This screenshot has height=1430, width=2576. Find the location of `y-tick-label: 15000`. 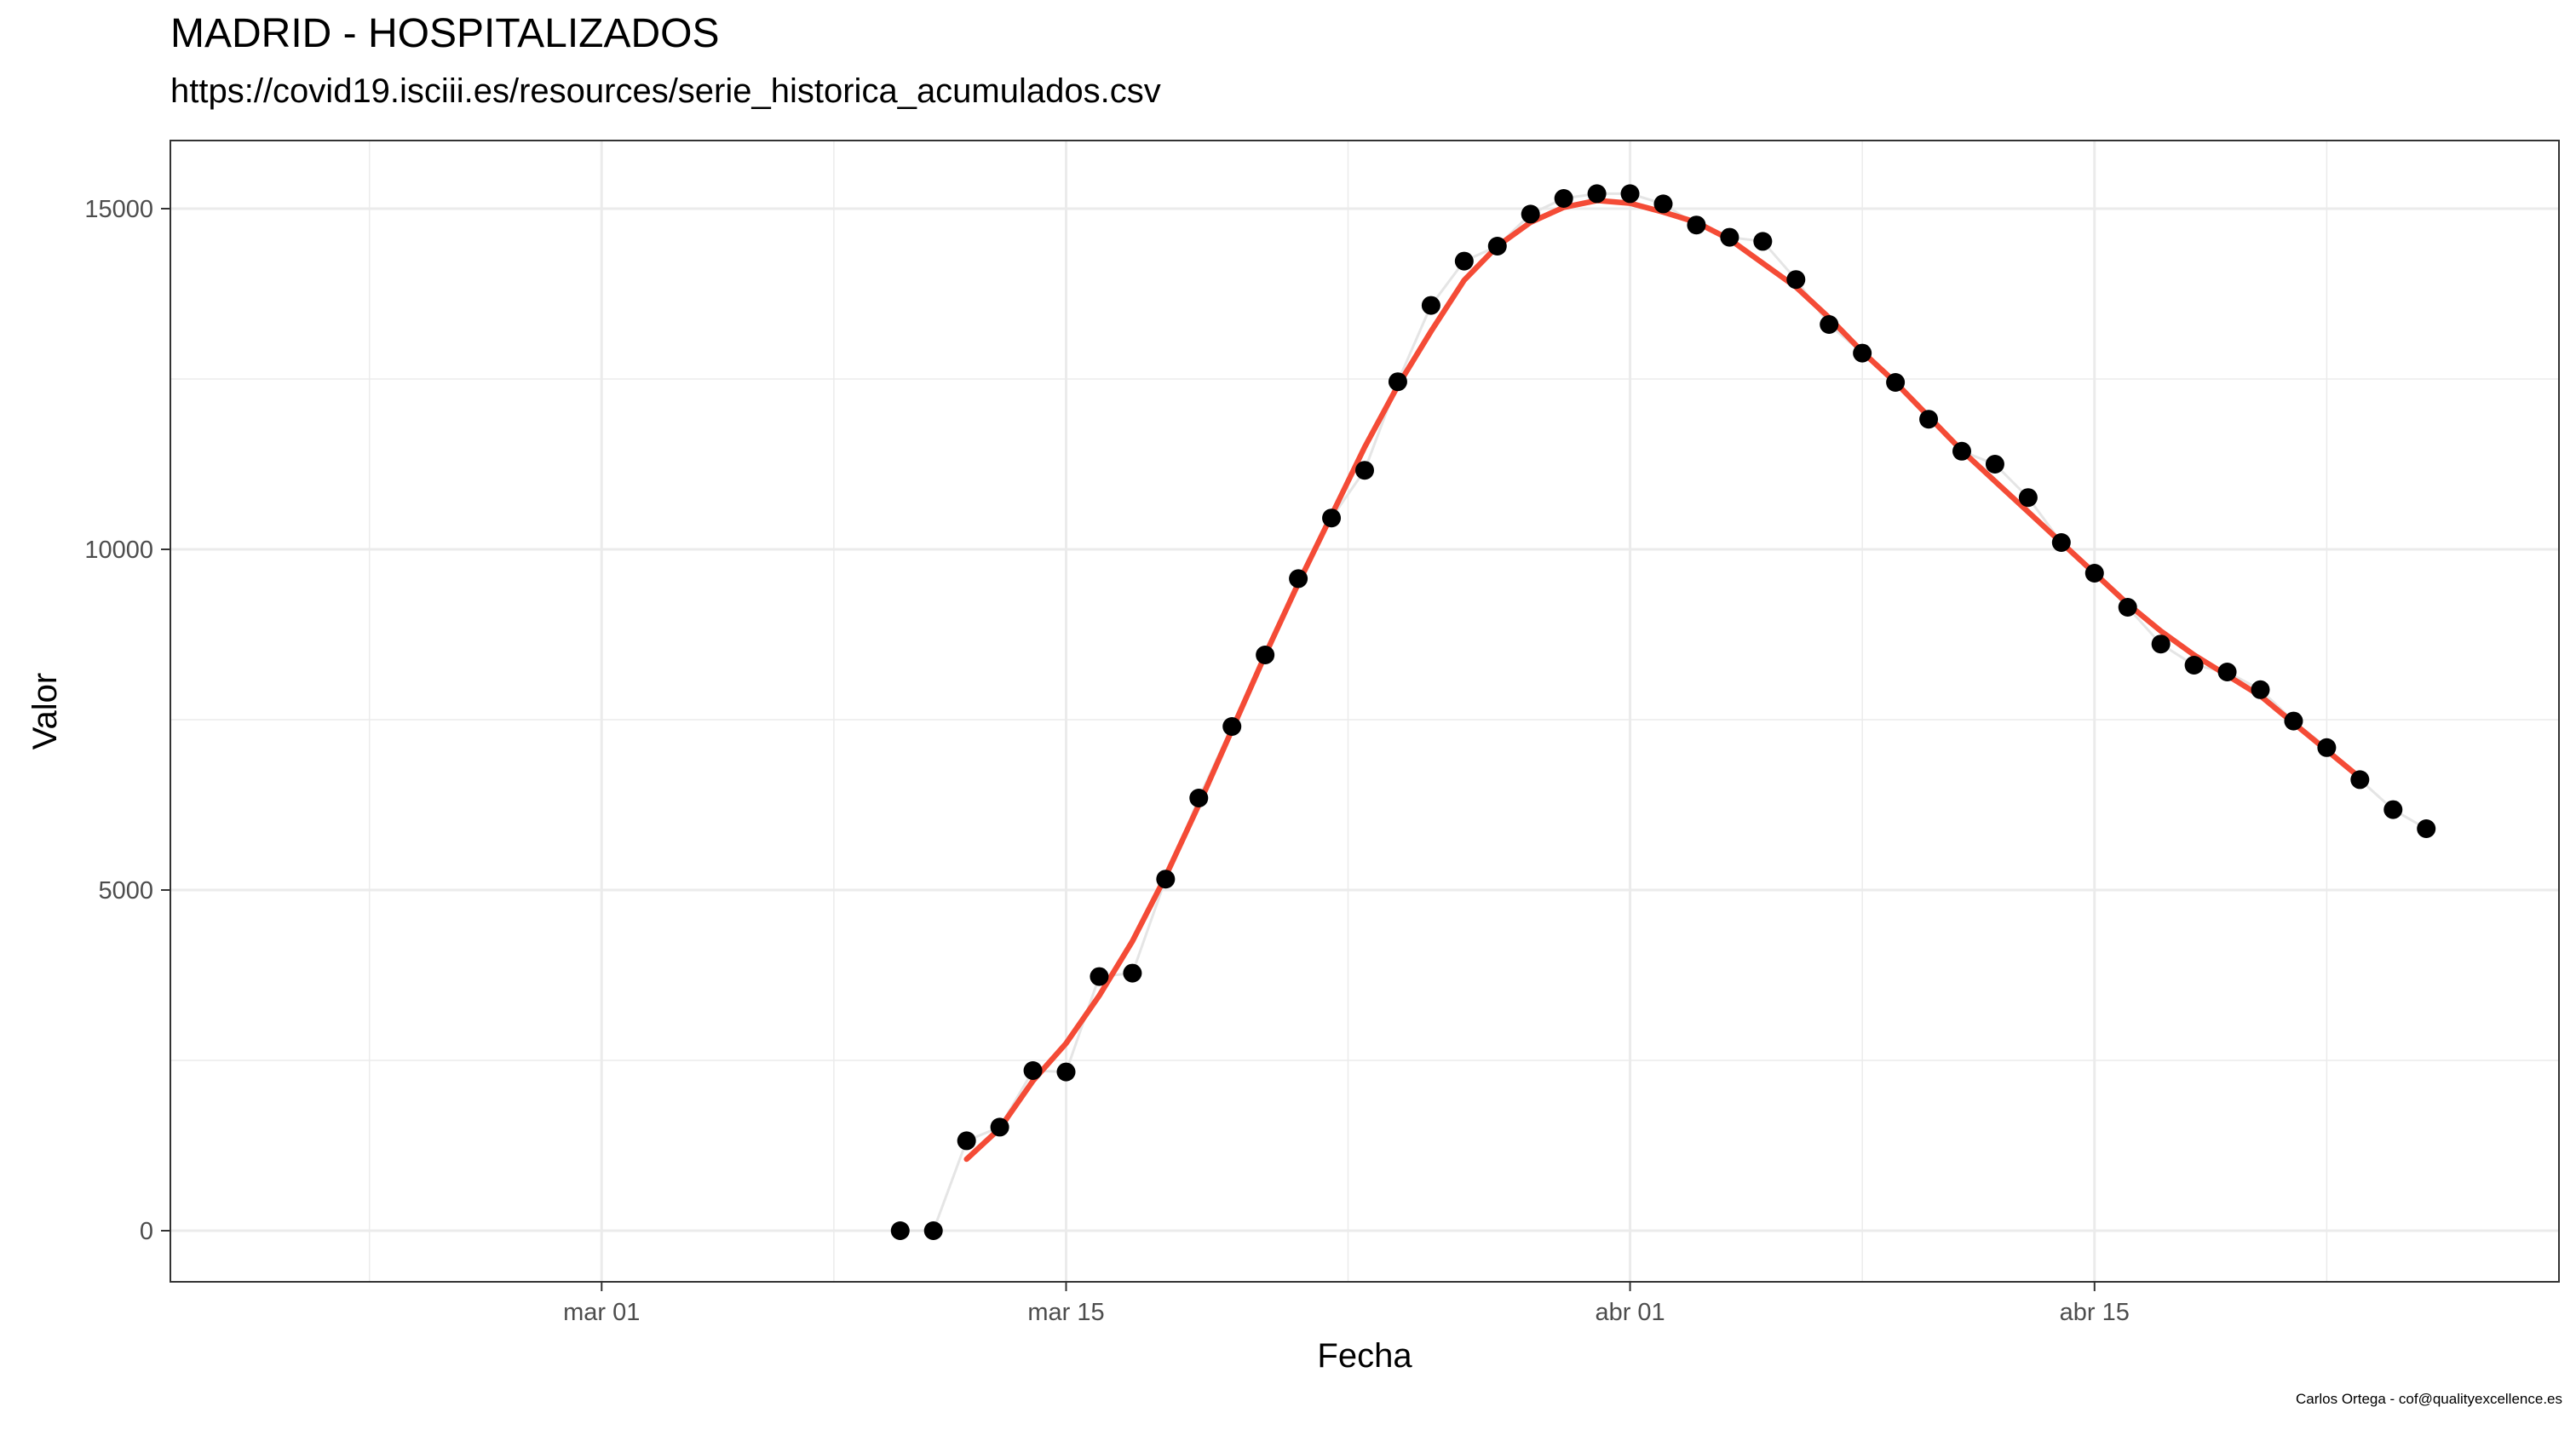

y-tick-label: 15000 is located at coordinates (119, 209).